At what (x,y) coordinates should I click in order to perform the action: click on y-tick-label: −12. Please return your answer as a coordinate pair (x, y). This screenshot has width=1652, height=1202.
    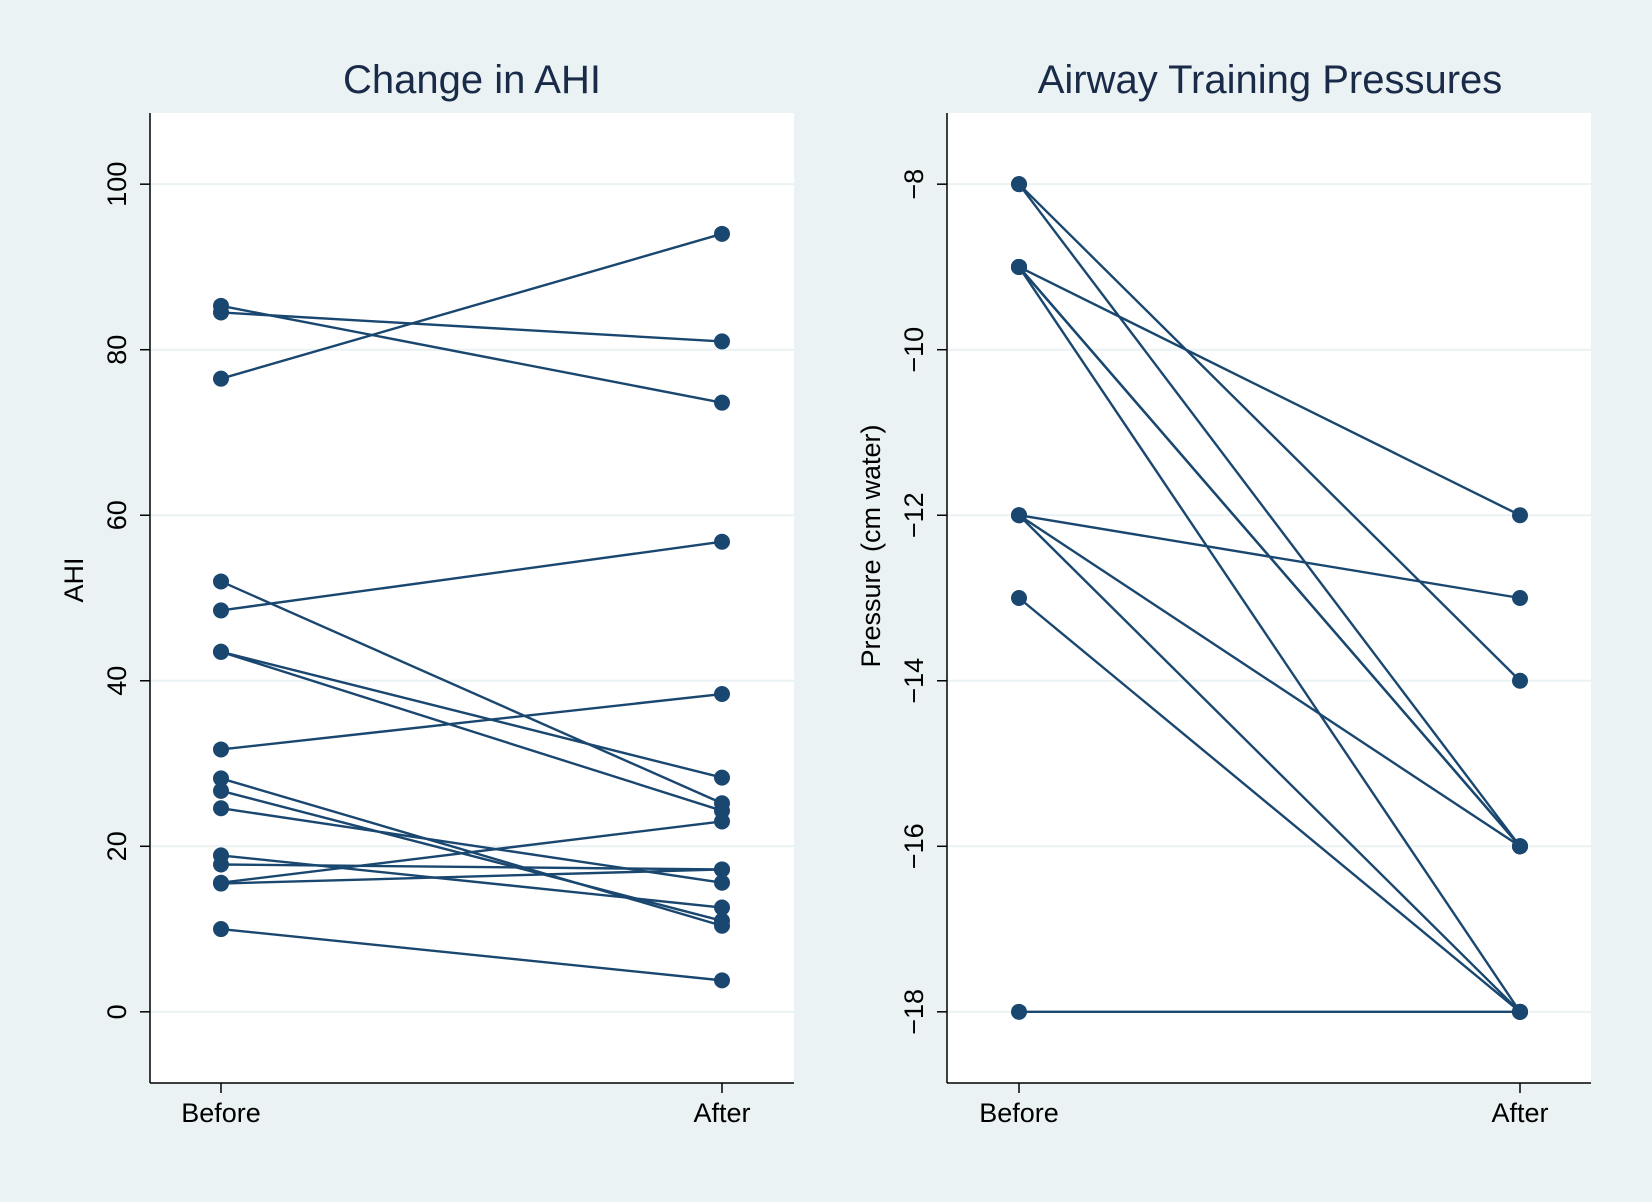
    Looking at the image, I should click on (914, 515).